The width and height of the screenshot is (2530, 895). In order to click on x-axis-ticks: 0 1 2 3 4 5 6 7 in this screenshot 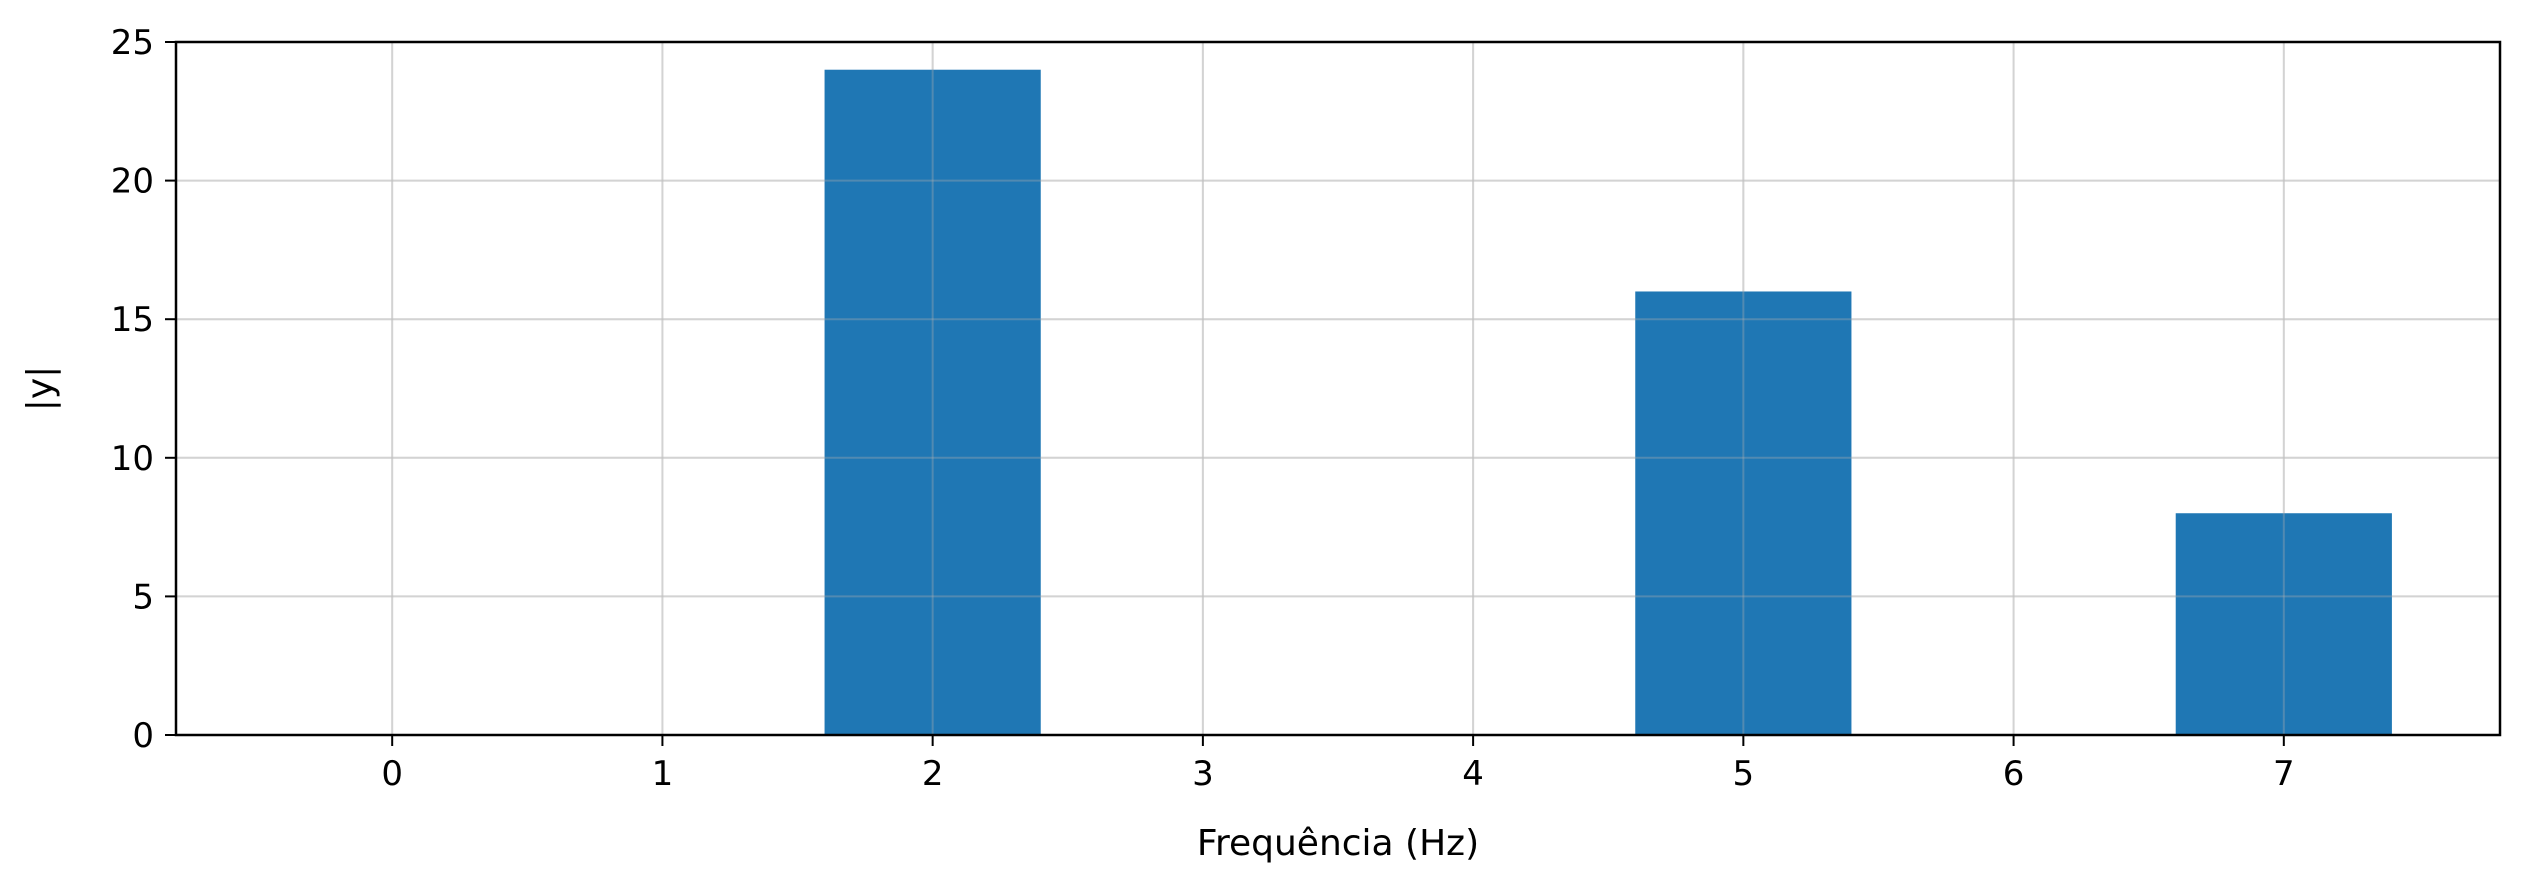, I will do `click(1338, 764)`.